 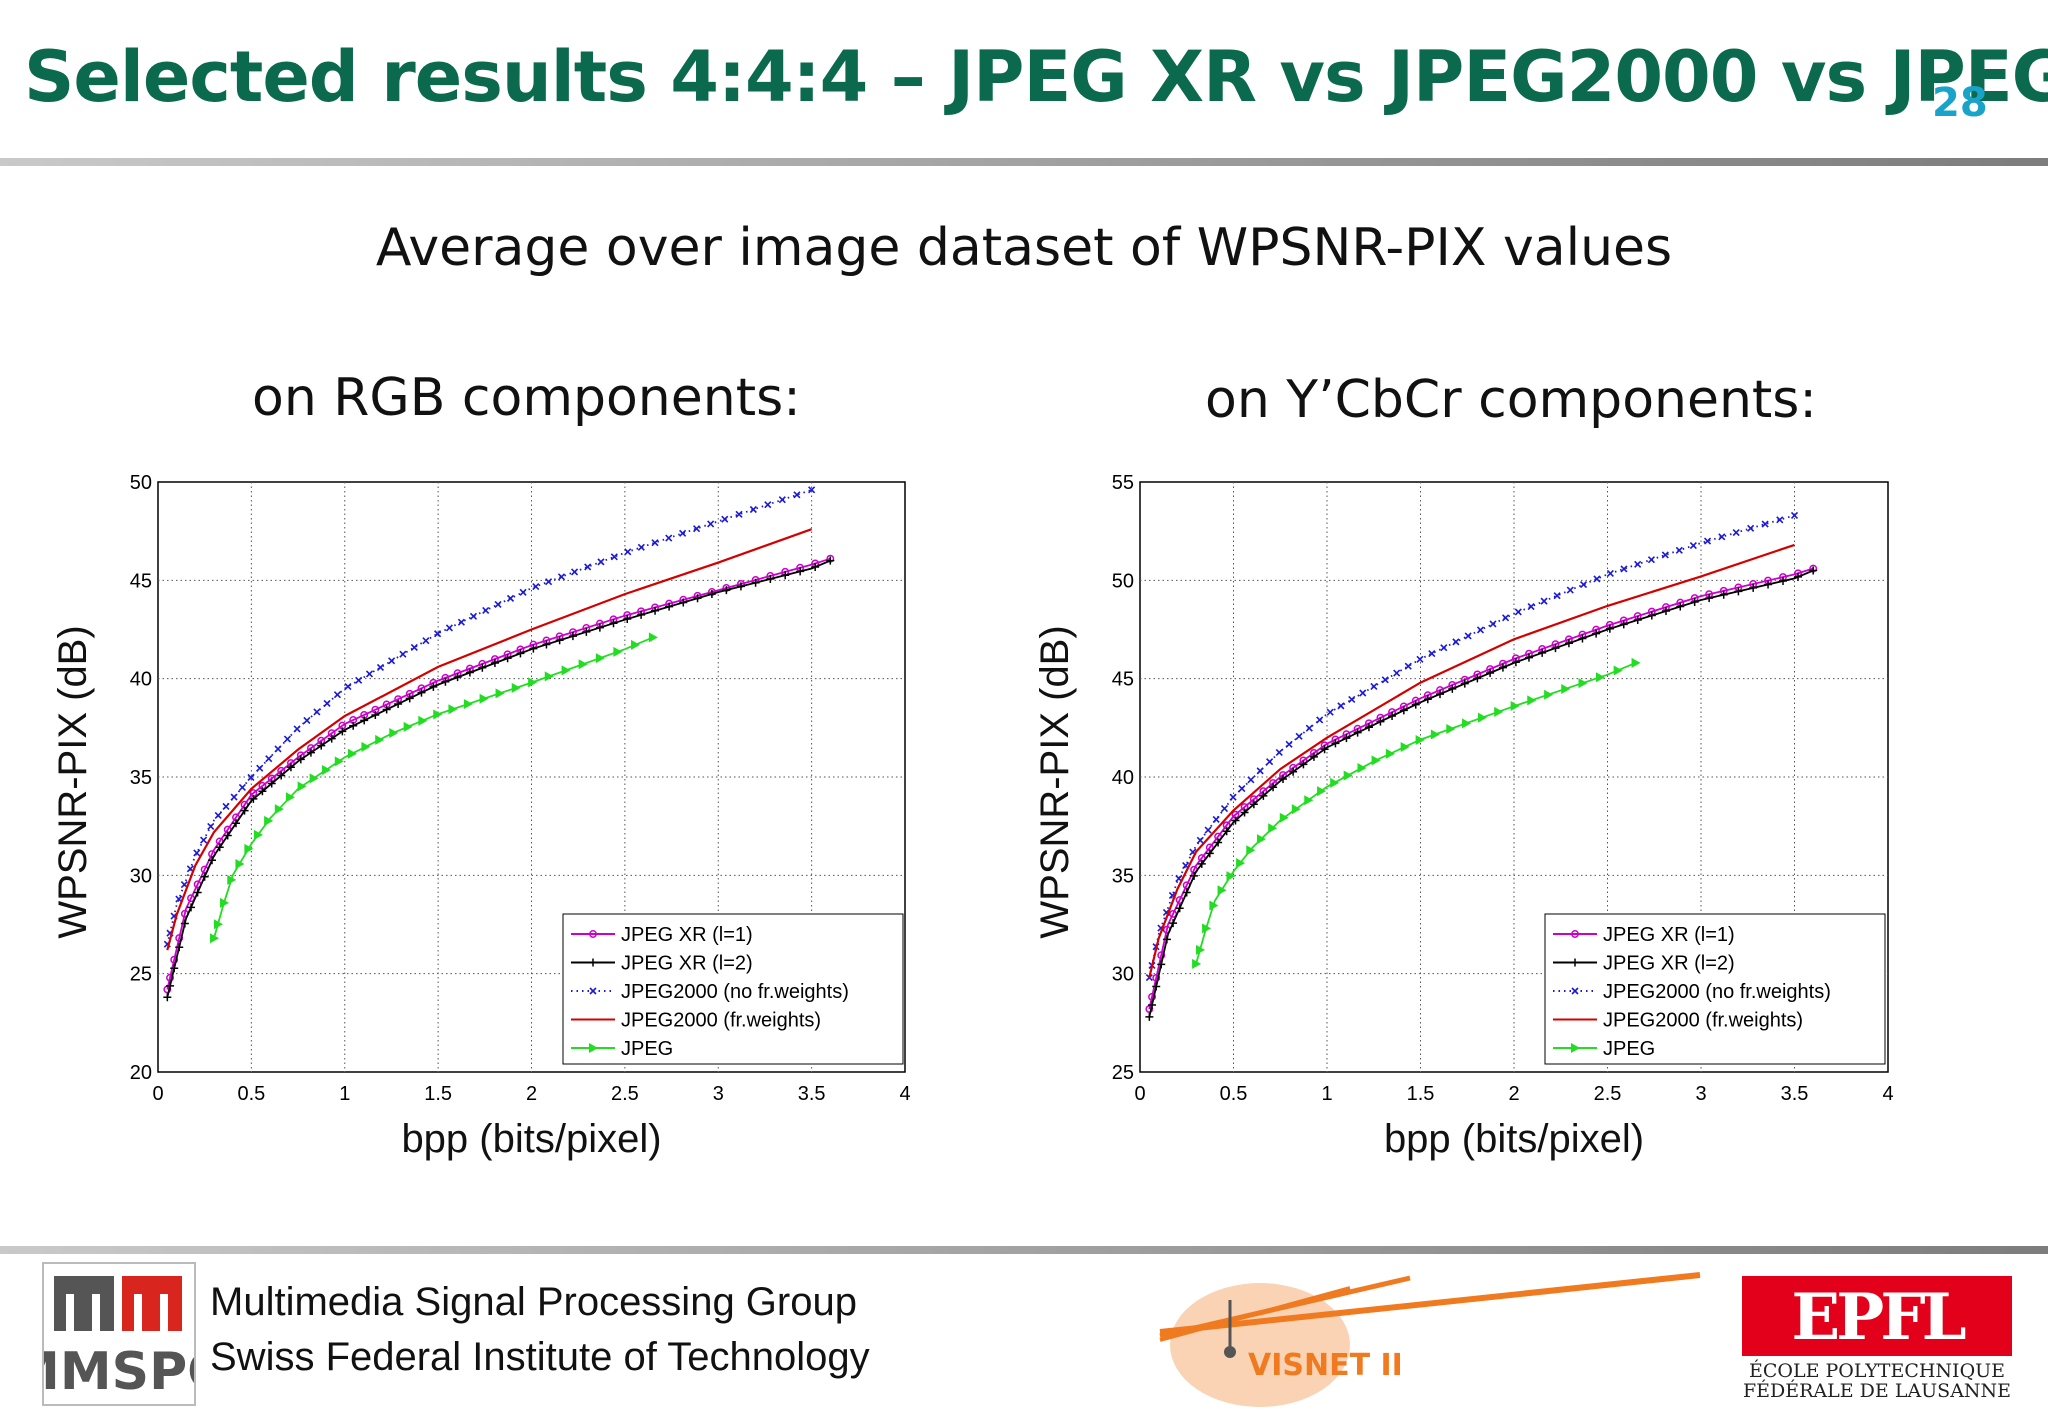 What do you see at coordinates (489, 739) in the screenshot?
I see `chart-left-series-jpeg2000-fw-line` at bounding box center [489, 739].